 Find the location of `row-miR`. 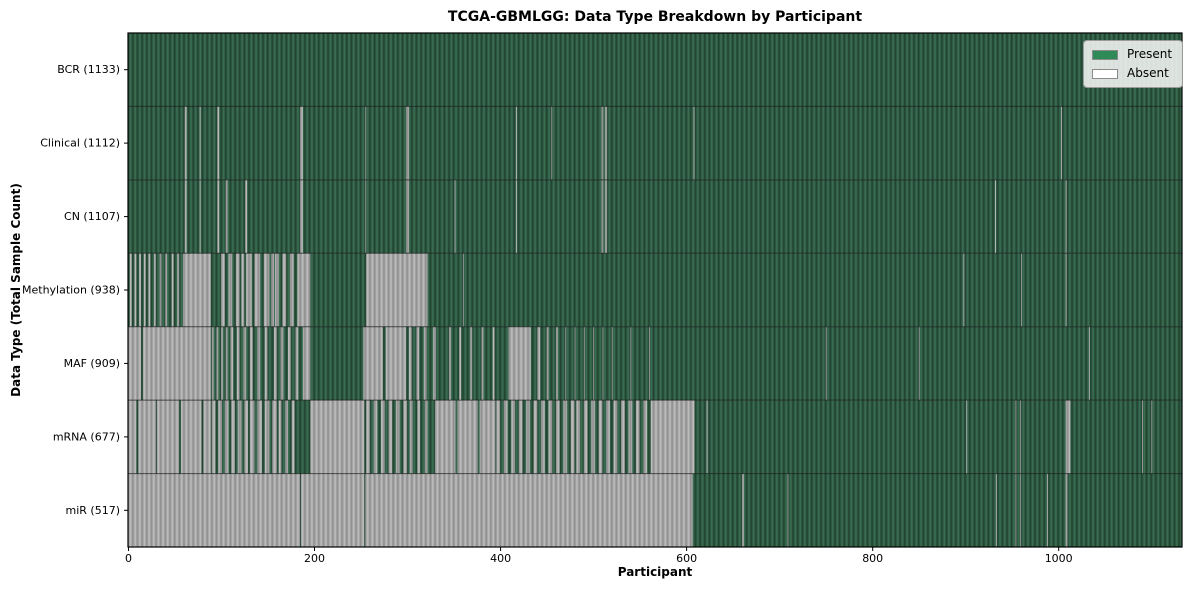

row-miR is located at coordinates (655, 510).